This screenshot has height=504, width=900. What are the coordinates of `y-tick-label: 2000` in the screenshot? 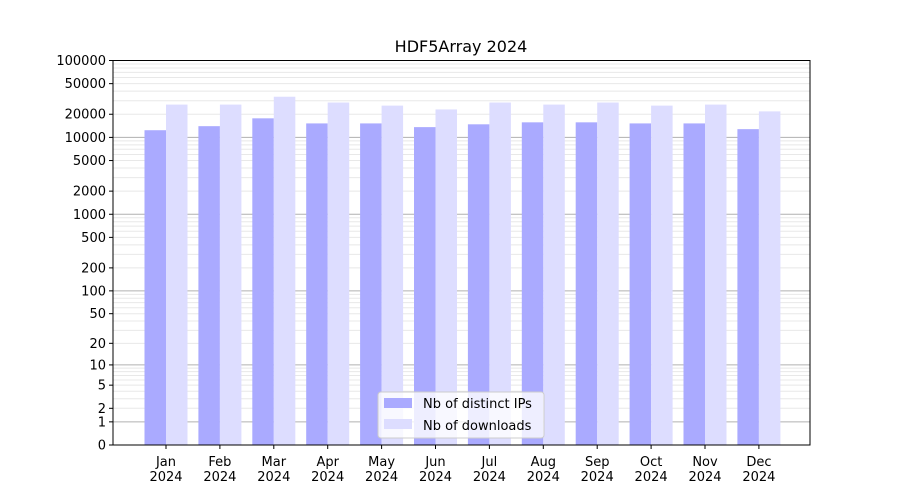 It's located at (89, 192).